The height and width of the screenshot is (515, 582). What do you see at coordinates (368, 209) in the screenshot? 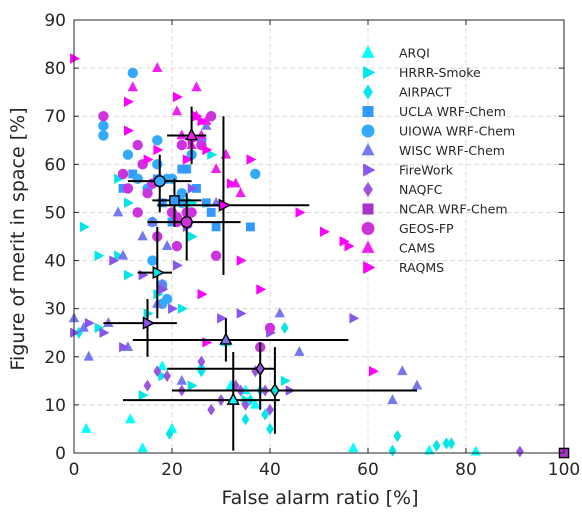
I see `legend-marker-ncar-wrf-chem` at bounding box center [368, 209].